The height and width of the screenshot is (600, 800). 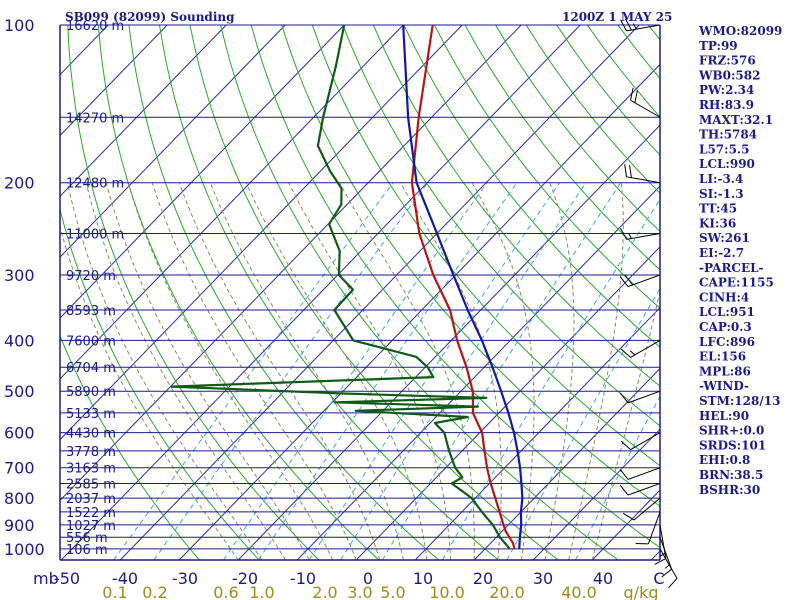 I want to click on height-label: 4430 m, so click(x=91, y=434).